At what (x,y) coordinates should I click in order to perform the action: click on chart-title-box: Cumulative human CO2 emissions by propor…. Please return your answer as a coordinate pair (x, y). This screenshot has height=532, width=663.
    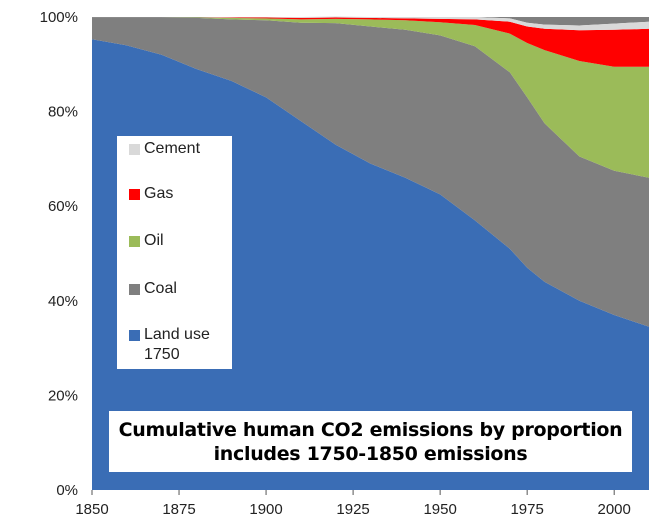
    Looking at the image, I should click on (370, 441).